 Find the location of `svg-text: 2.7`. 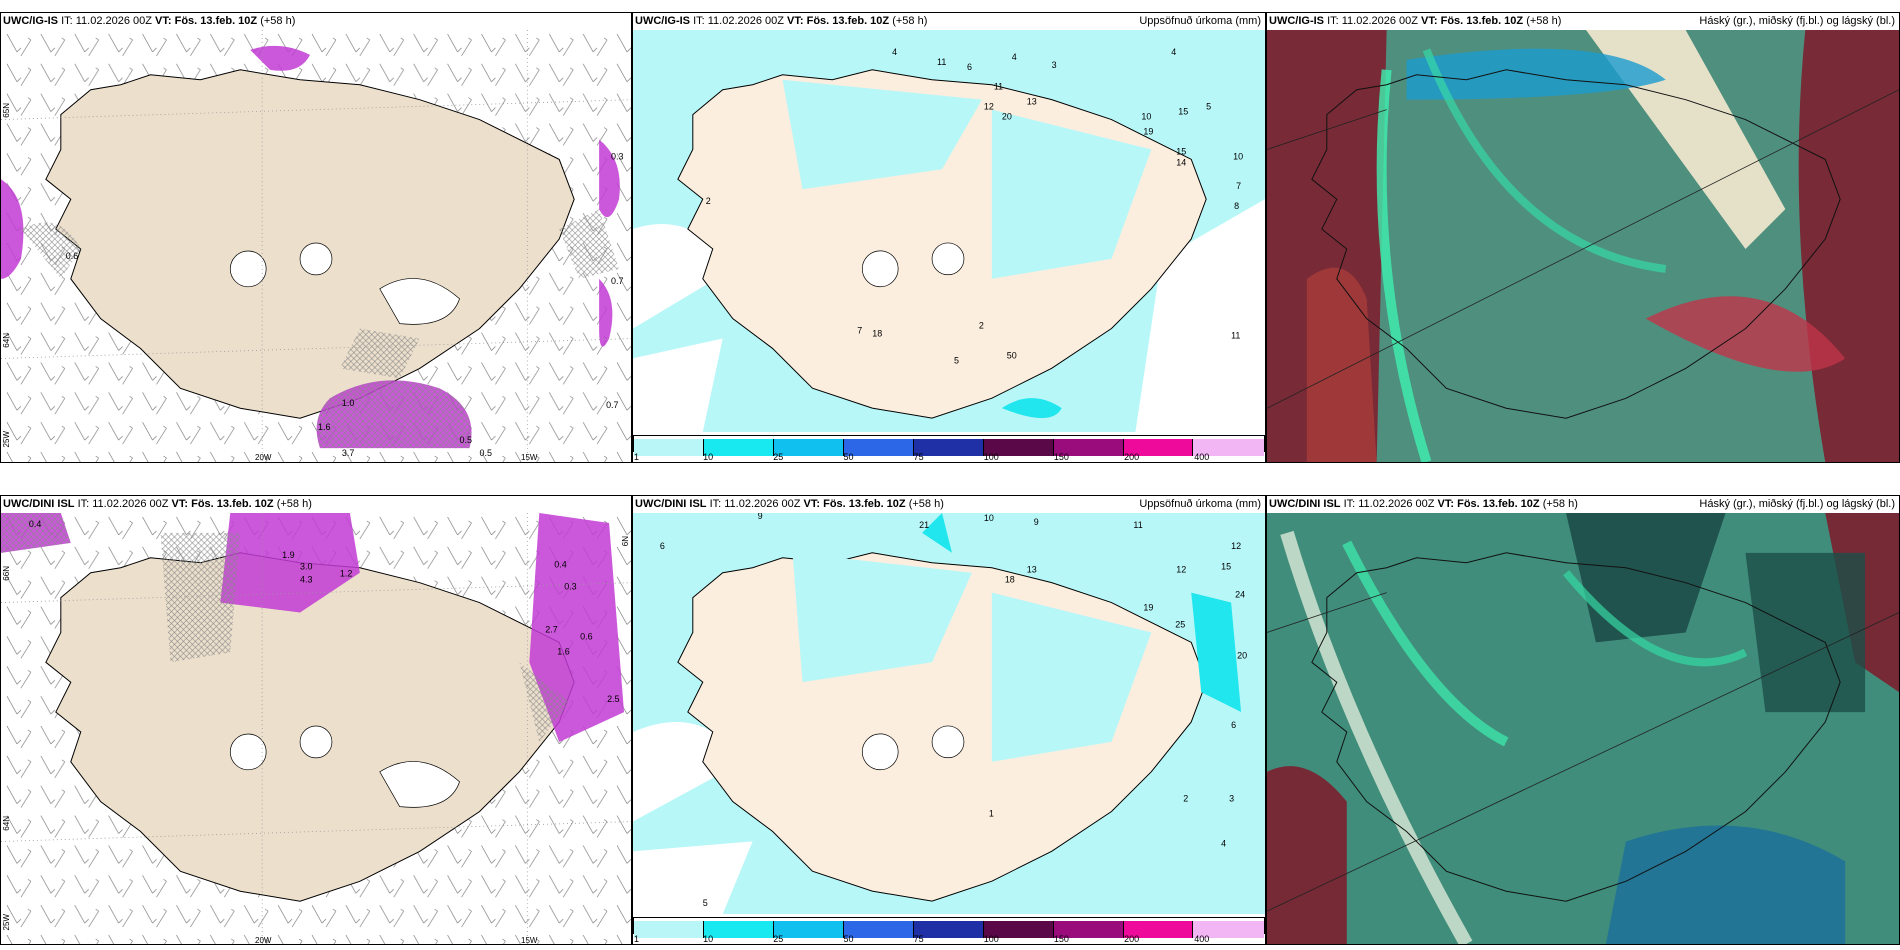

svg-text: 2.7 is located at coordinates (551, 629).